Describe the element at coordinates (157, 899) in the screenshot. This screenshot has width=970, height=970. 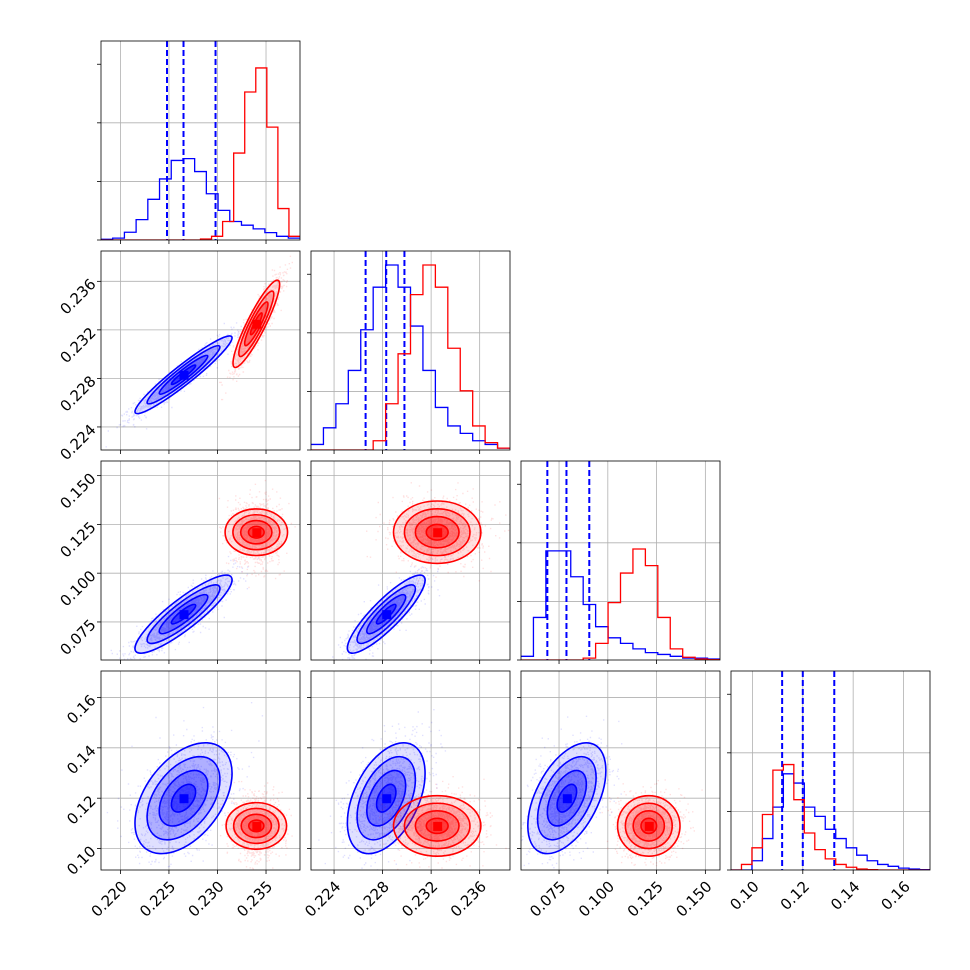
I see `x-tick-label: 0.225` at that location.